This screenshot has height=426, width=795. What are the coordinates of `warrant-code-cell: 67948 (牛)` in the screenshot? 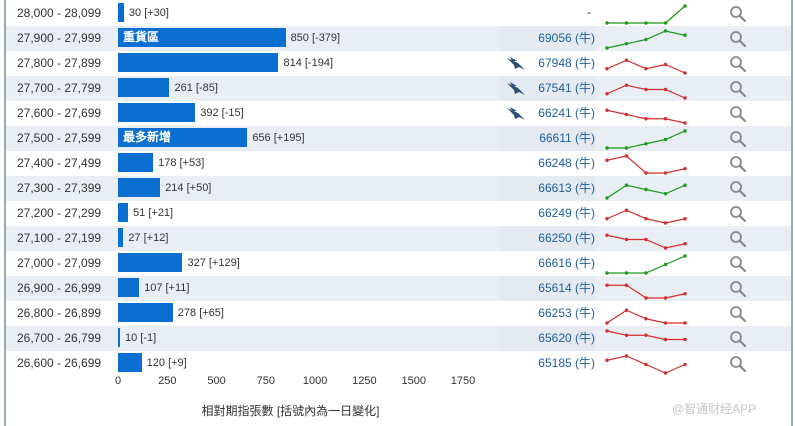 It's located at (547, 63).